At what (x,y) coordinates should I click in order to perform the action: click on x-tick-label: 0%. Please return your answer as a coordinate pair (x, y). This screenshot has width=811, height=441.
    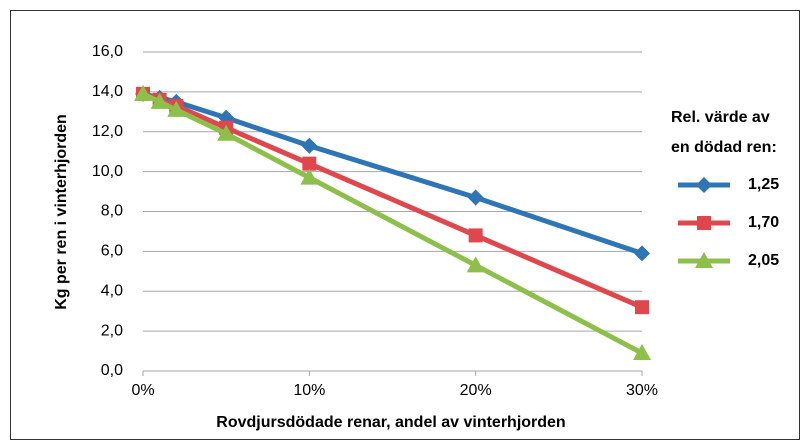
    Looking at the image, I should click on (142, 390).